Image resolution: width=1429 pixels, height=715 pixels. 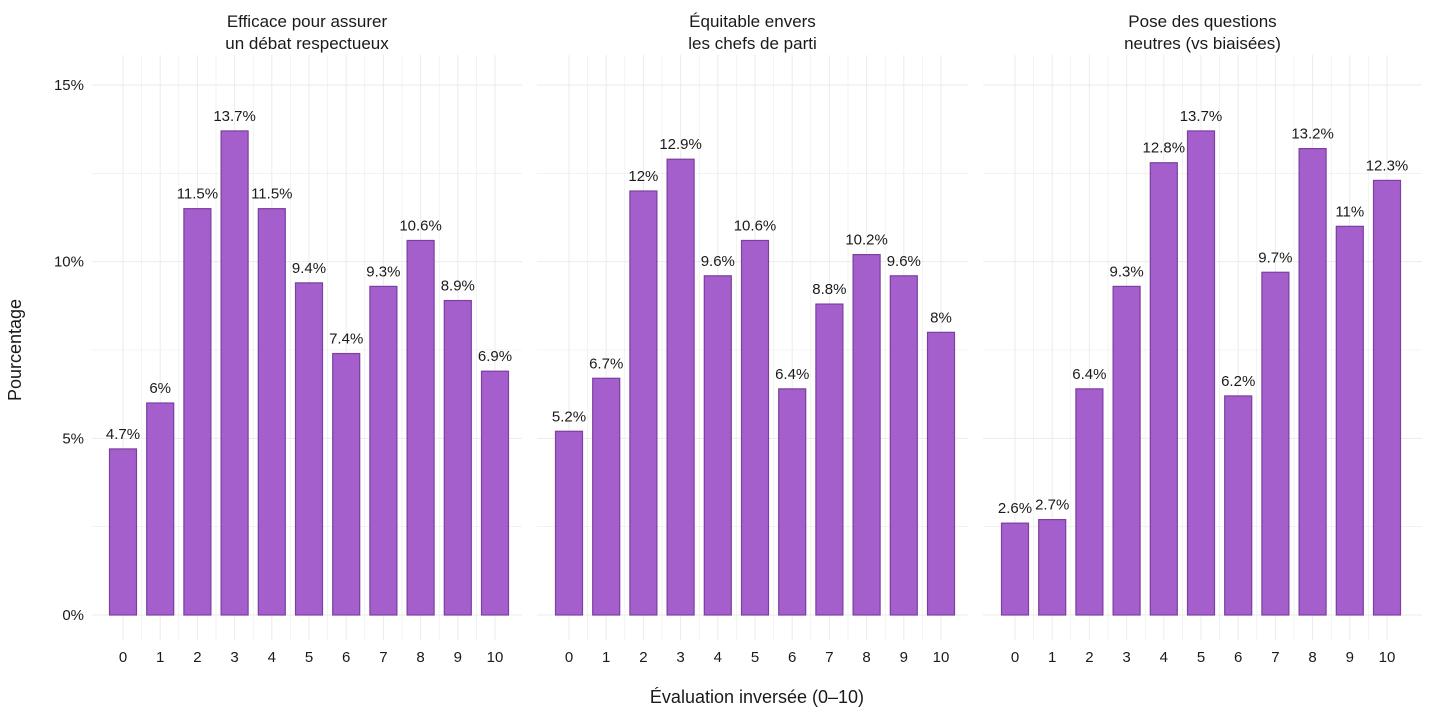 What do you see at coordinates (866, 240) in the screenshot?
I see `data-label: 10.2%` at bounding box center [866, 240].